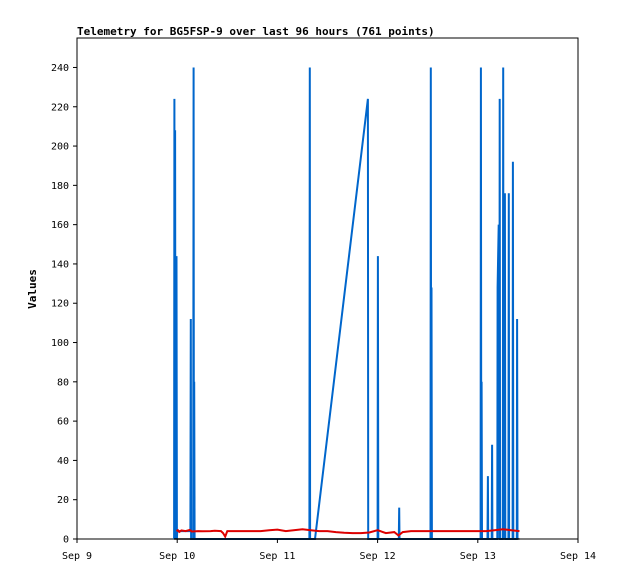 The image size is (618, 579). Describe the element at coordinates (60, 343) in the screenshot. I see `y-tick-label-5: 100` at that location.